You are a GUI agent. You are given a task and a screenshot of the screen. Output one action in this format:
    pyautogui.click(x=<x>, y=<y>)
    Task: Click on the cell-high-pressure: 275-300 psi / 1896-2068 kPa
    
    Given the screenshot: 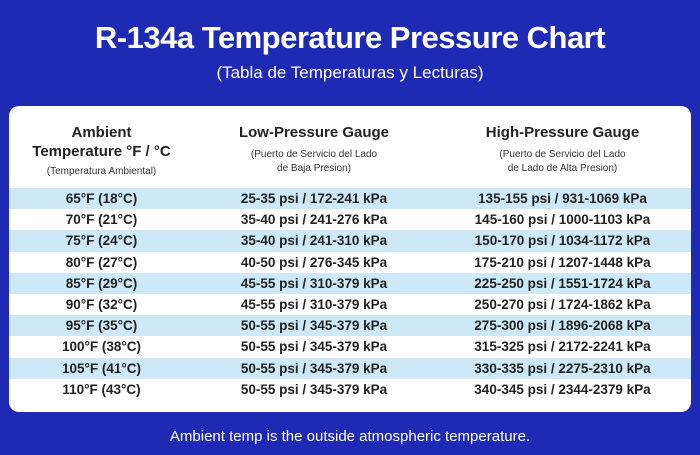 What is the action you would take?
    pyautogui.click(x=562, y=326)
    